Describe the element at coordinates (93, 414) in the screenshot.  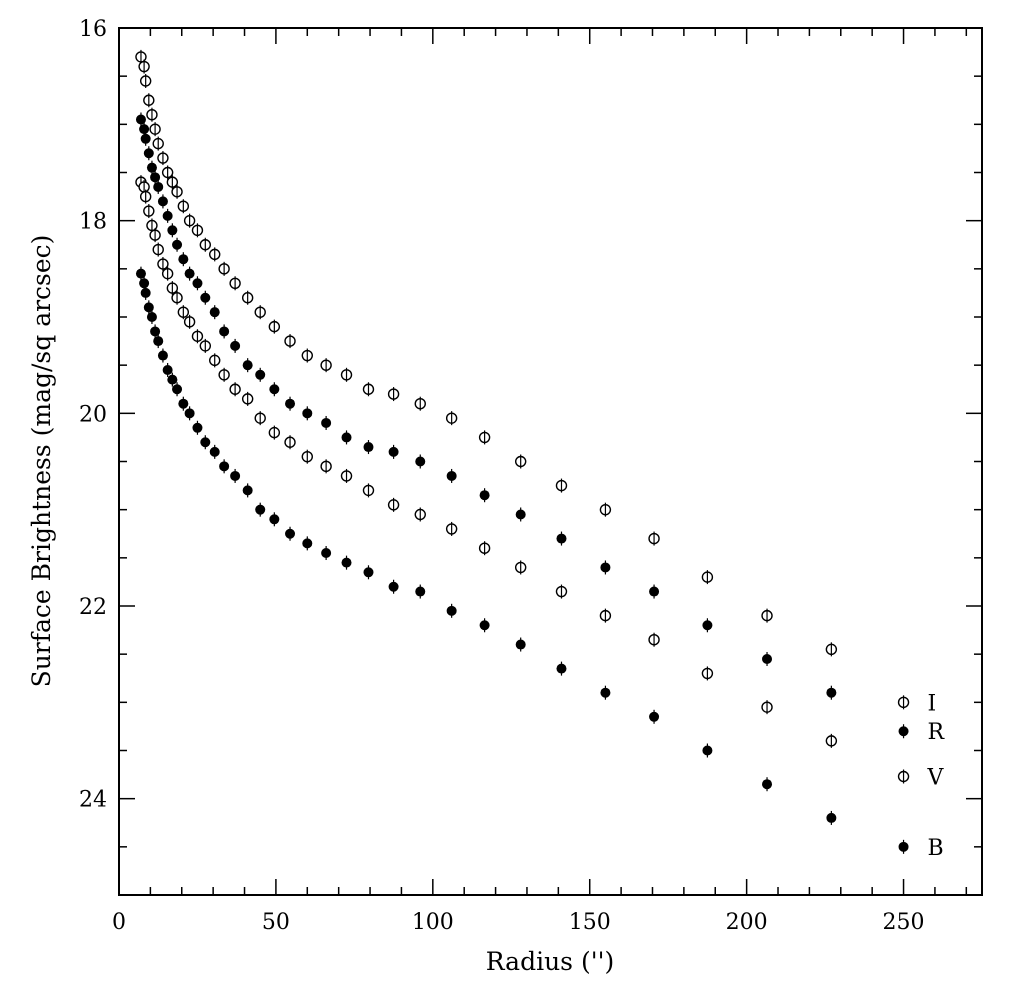
I see `y-tick-label: 20` at that location.